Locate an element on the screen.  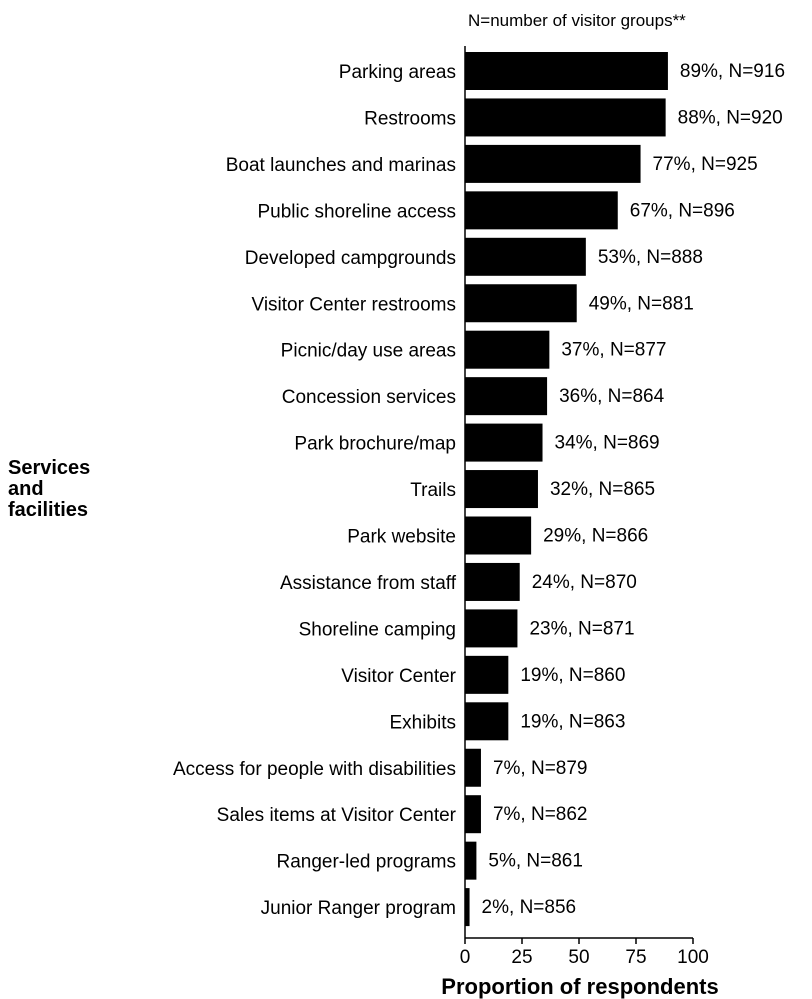
y-axis-label-line: Services is located at coordinates (49, 468).